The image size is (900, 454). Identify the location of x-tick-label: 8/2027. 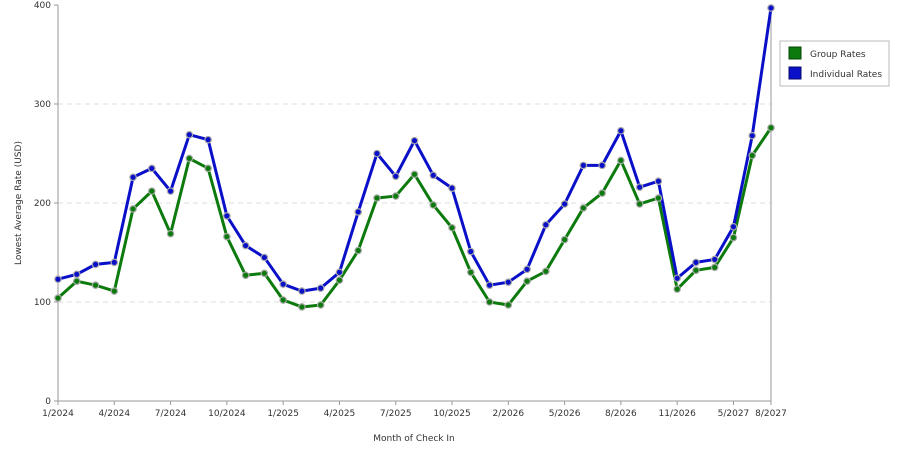
(771, 414).